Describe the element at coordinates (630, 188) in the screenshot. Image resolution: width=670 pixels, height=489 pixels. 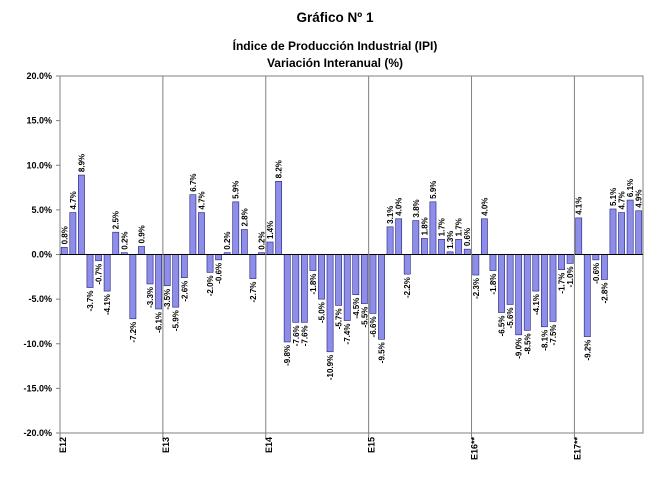
I see `data-label: 6.1%` at that location.